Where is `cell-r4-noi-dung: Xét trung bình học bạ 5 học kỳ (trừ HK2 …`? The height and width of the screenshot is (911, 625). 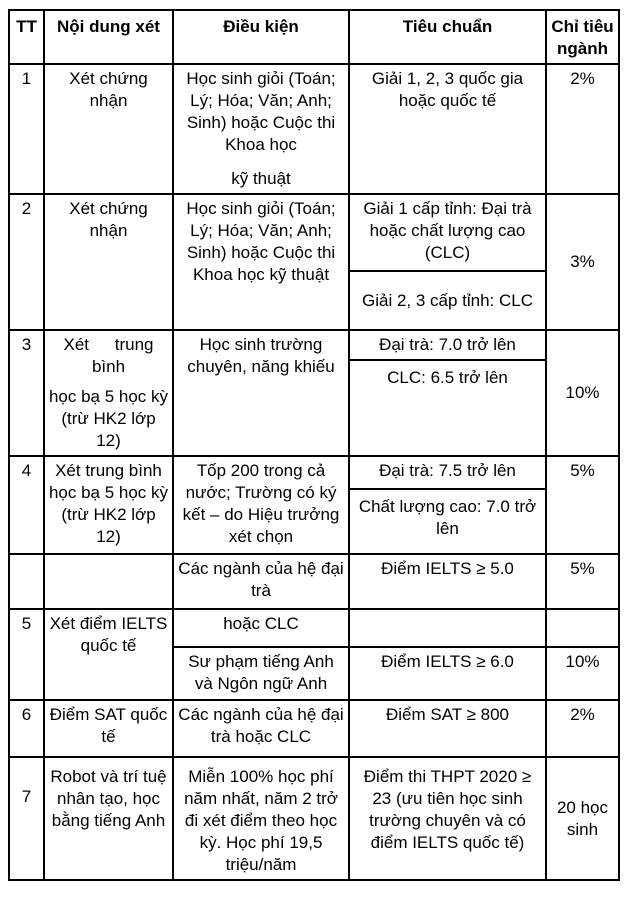
cell-r4-noi-dung: Xét trung bình học bạ 5 học kỳ (trừ HK2 … is located at coordinates (108, 505).